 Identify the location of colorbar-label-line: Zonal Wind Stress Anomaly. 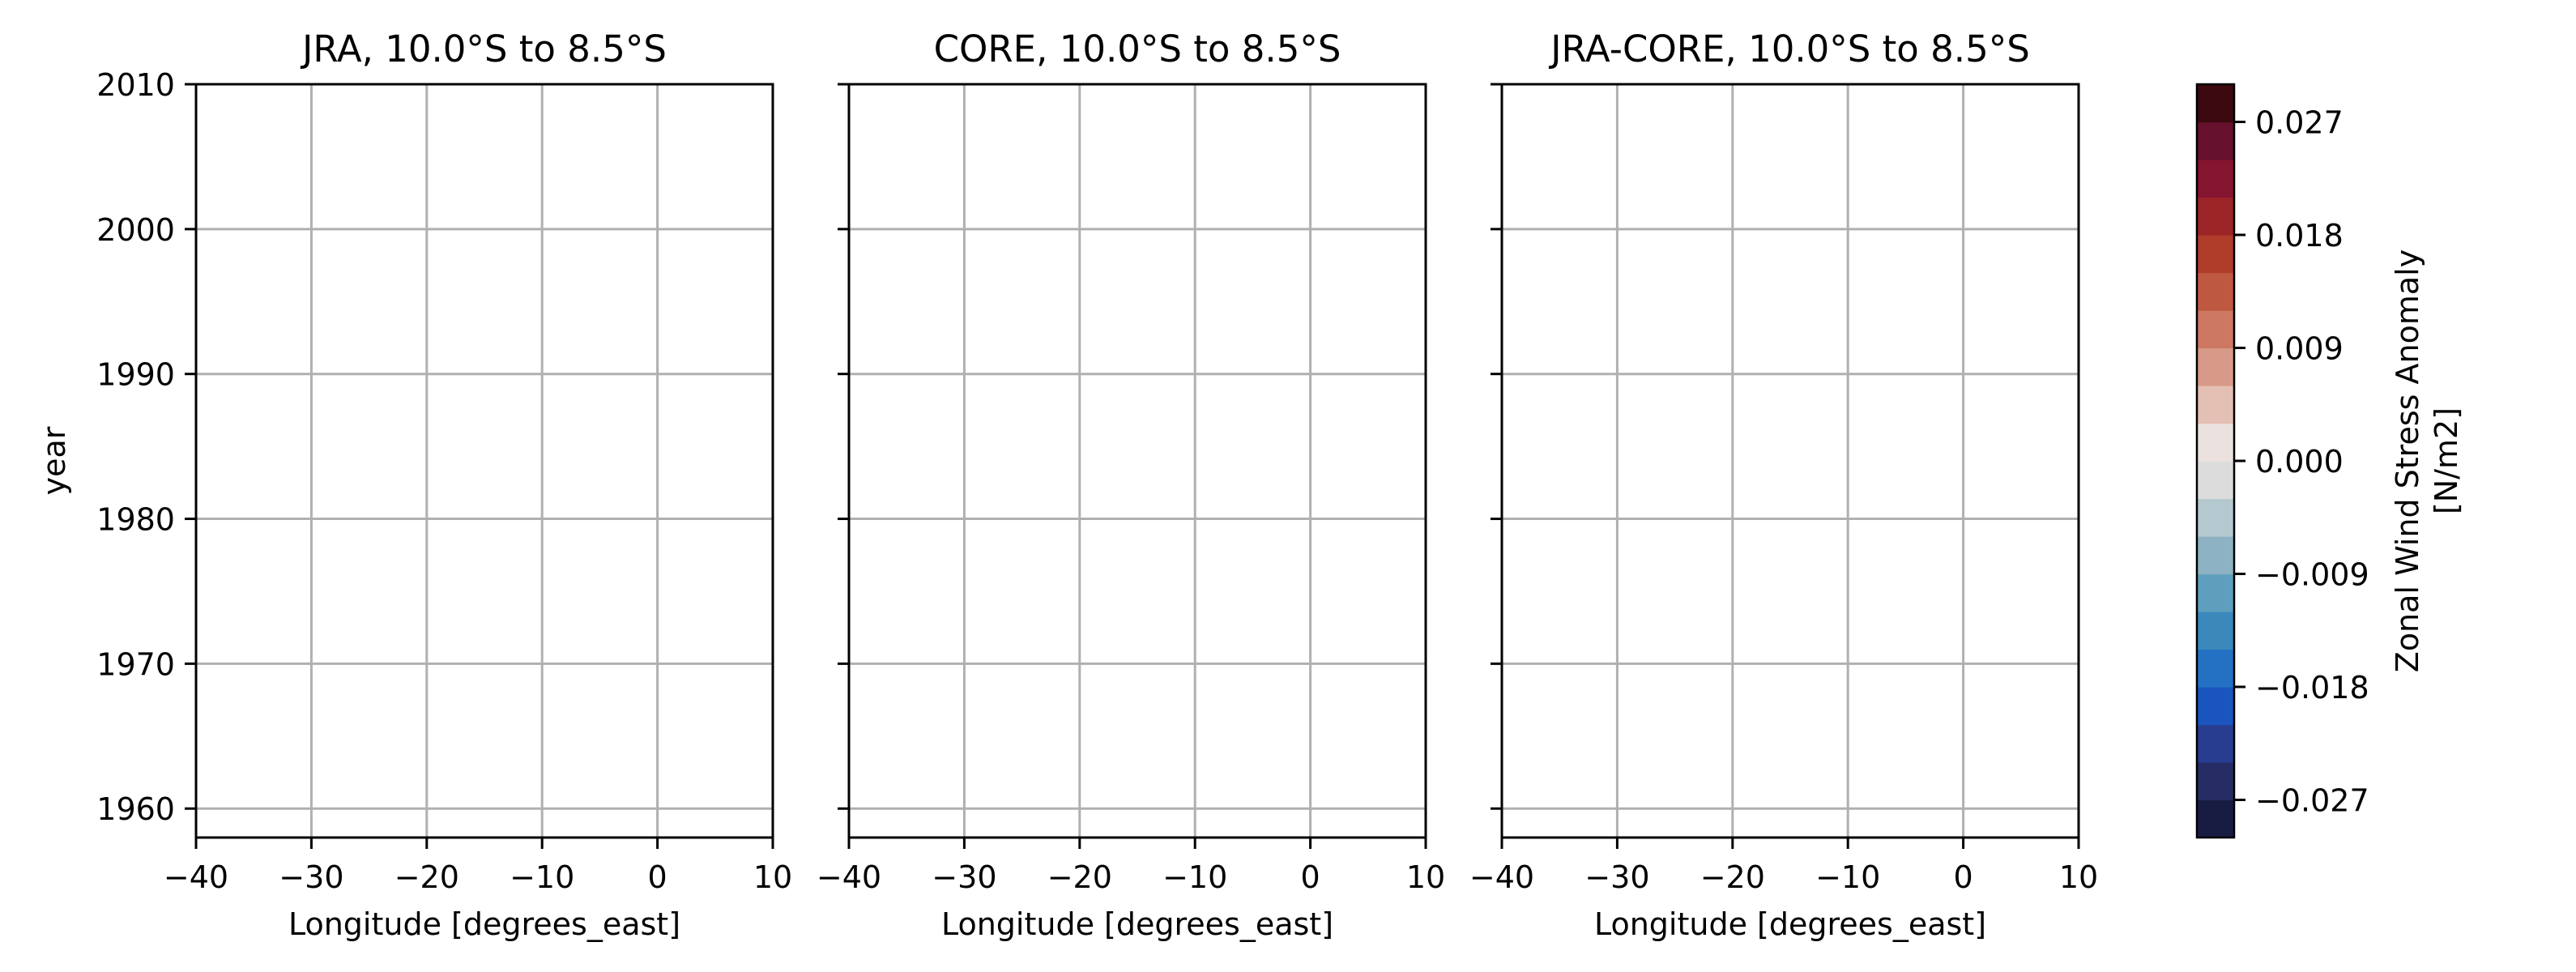
(2407, 460).